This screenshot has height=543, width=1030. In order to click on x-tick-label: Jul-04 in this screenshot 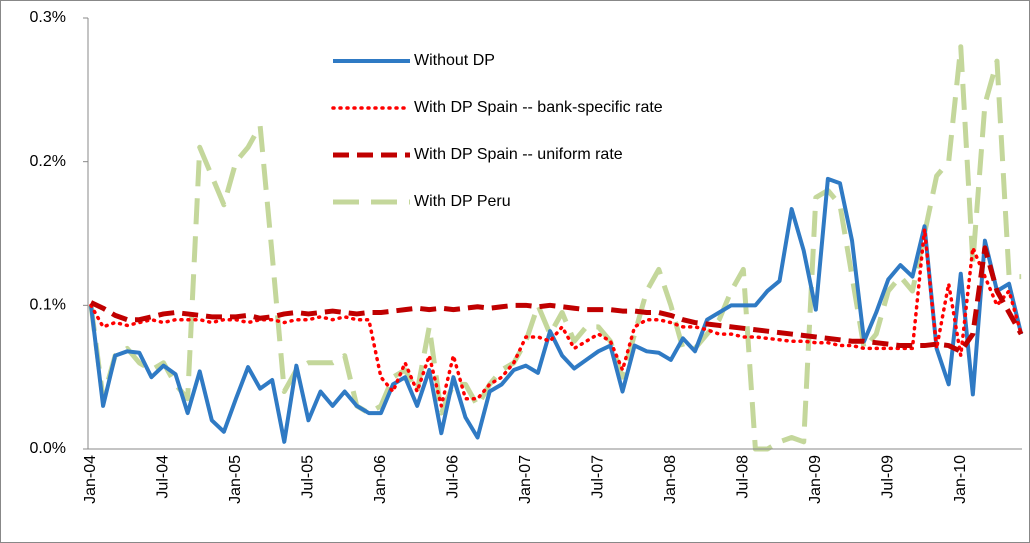, I will do `click(163, 477)`.